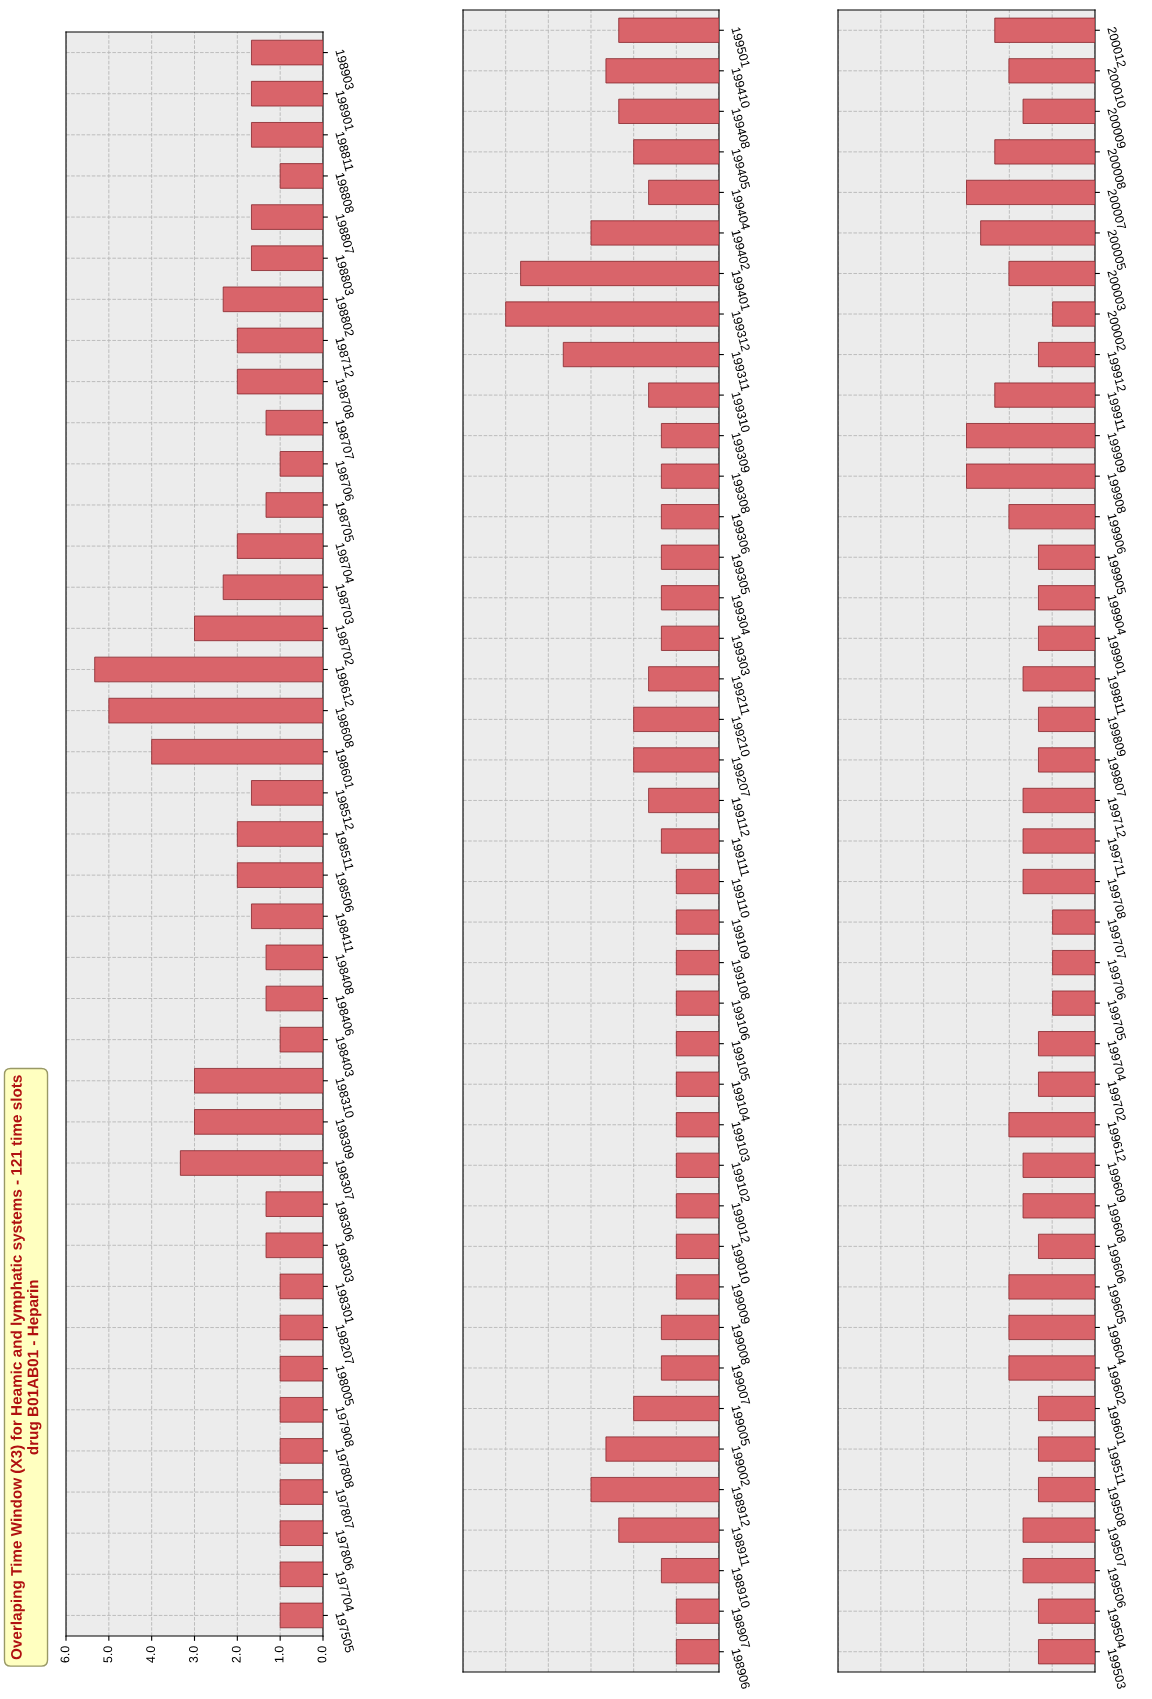 The image size is (1152, 1699). I want to click on y-tick-label: 199604, so click(1117, 1344).